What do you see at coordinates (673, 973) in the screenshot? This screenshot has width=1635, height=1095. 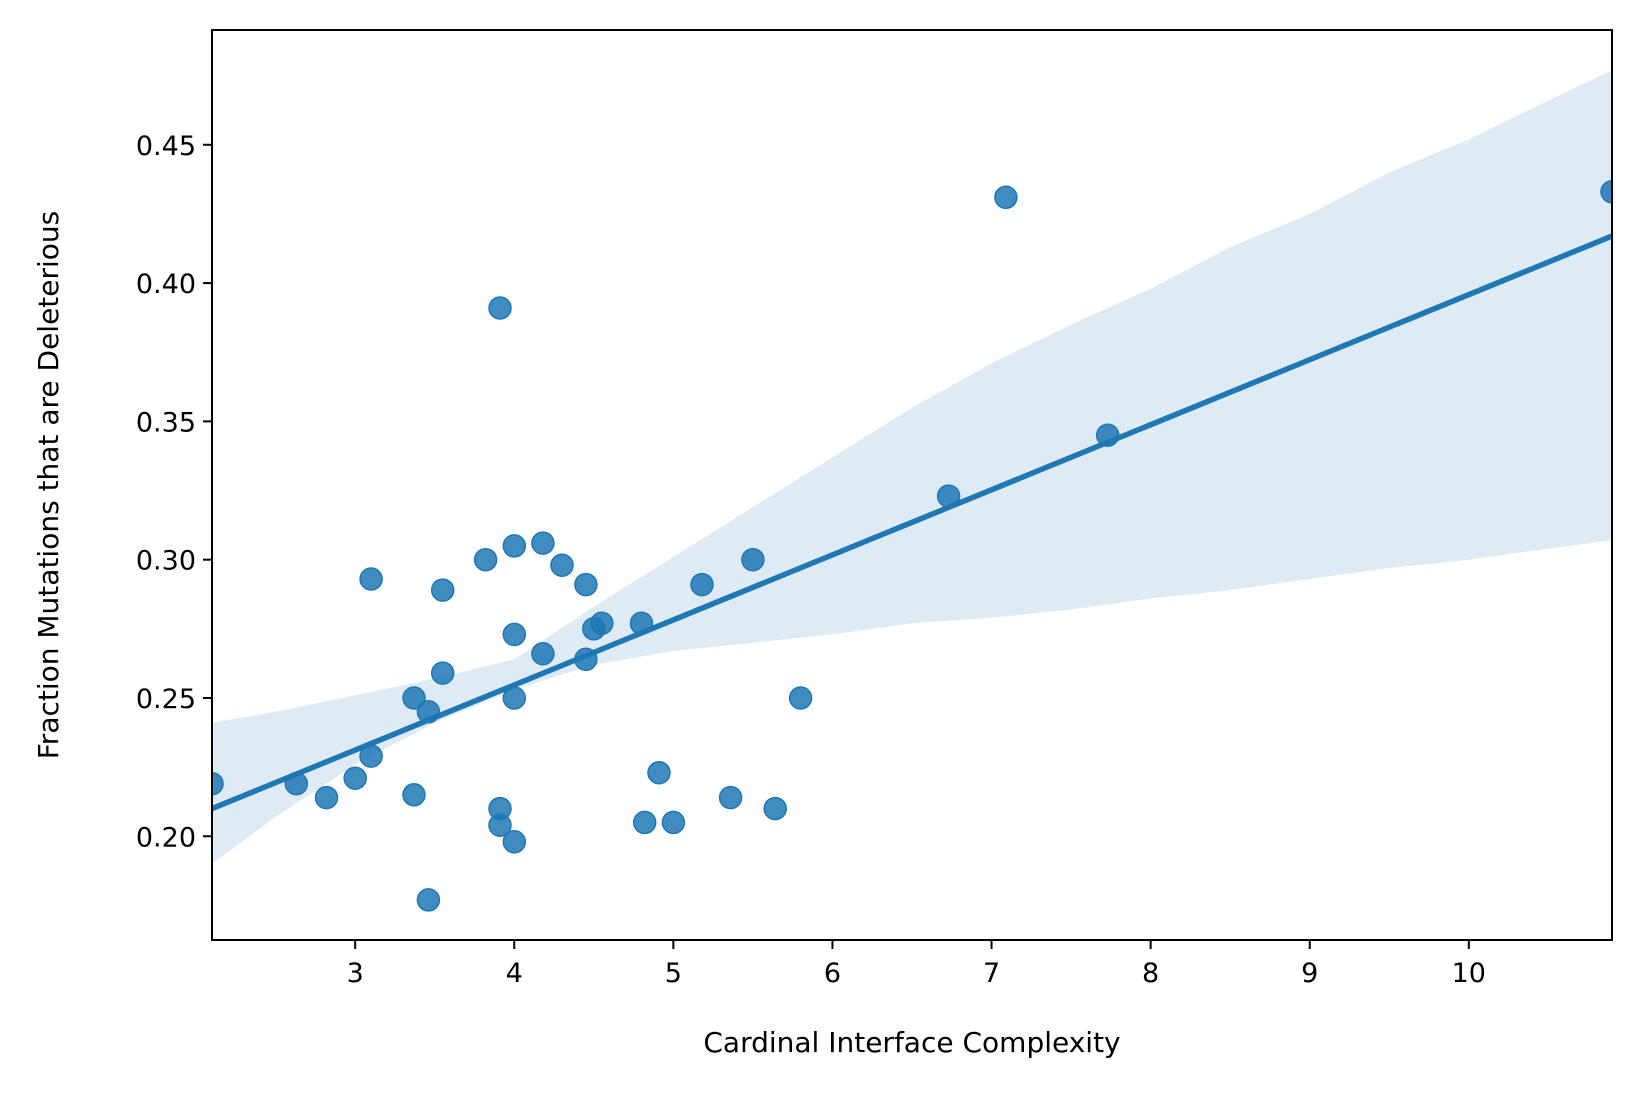 I see `x-tick-label: 5` at bounding box center [673, 973].